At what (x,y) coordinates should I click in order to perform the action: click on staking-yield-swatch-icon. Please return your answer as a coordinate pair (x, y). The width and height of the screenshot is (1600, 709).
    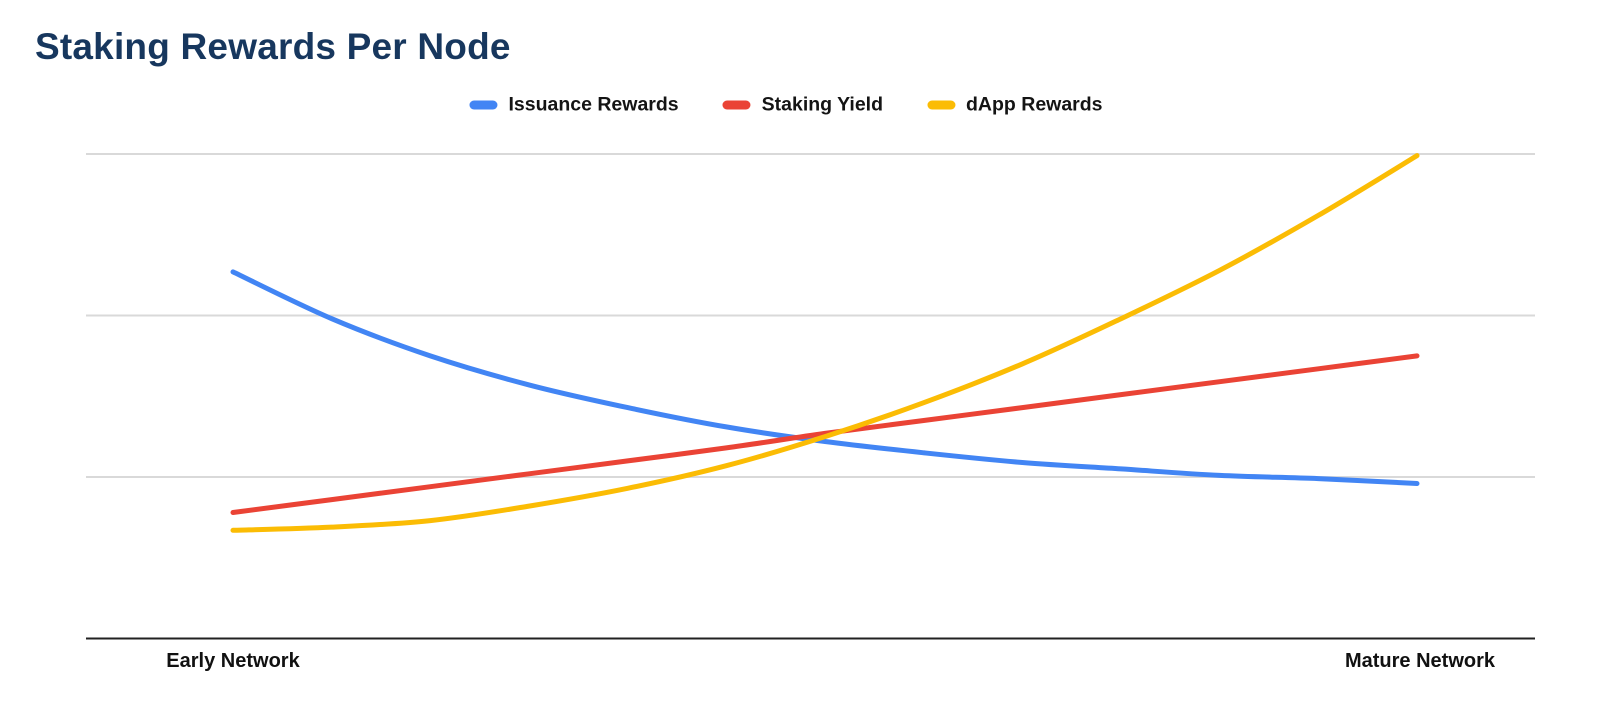
    Looking at the image, I should click on (736, 105).